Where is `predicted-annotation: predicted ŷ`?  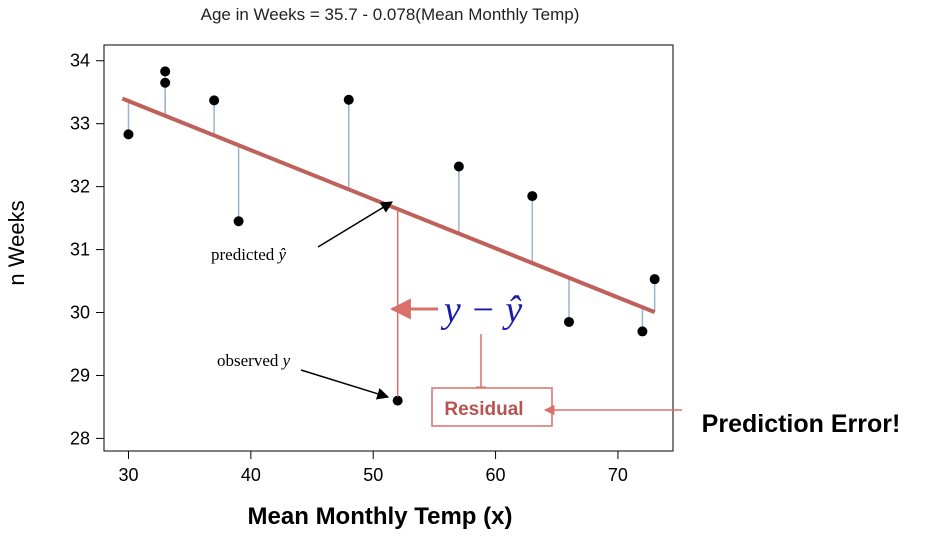 predicted-annotation: predicted ŷ is located at coordinates (249, 254).